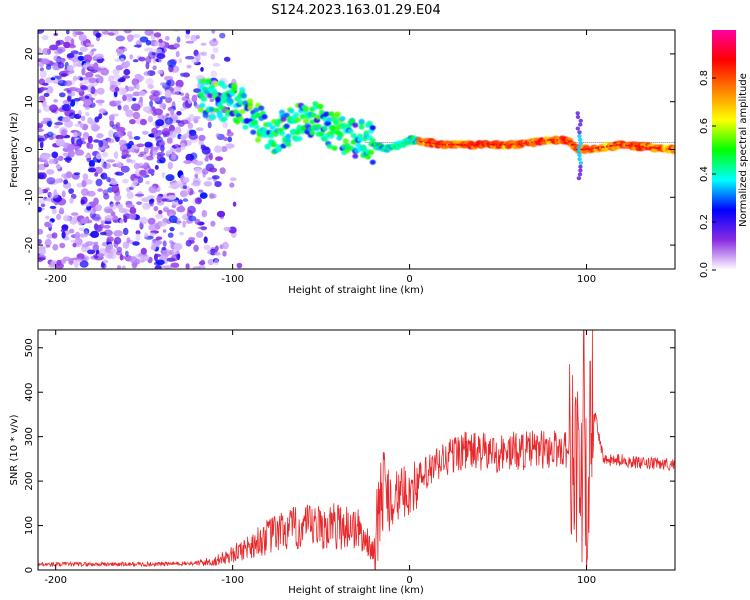  I want to click on y-tick-label: -10, so click(29, 197).